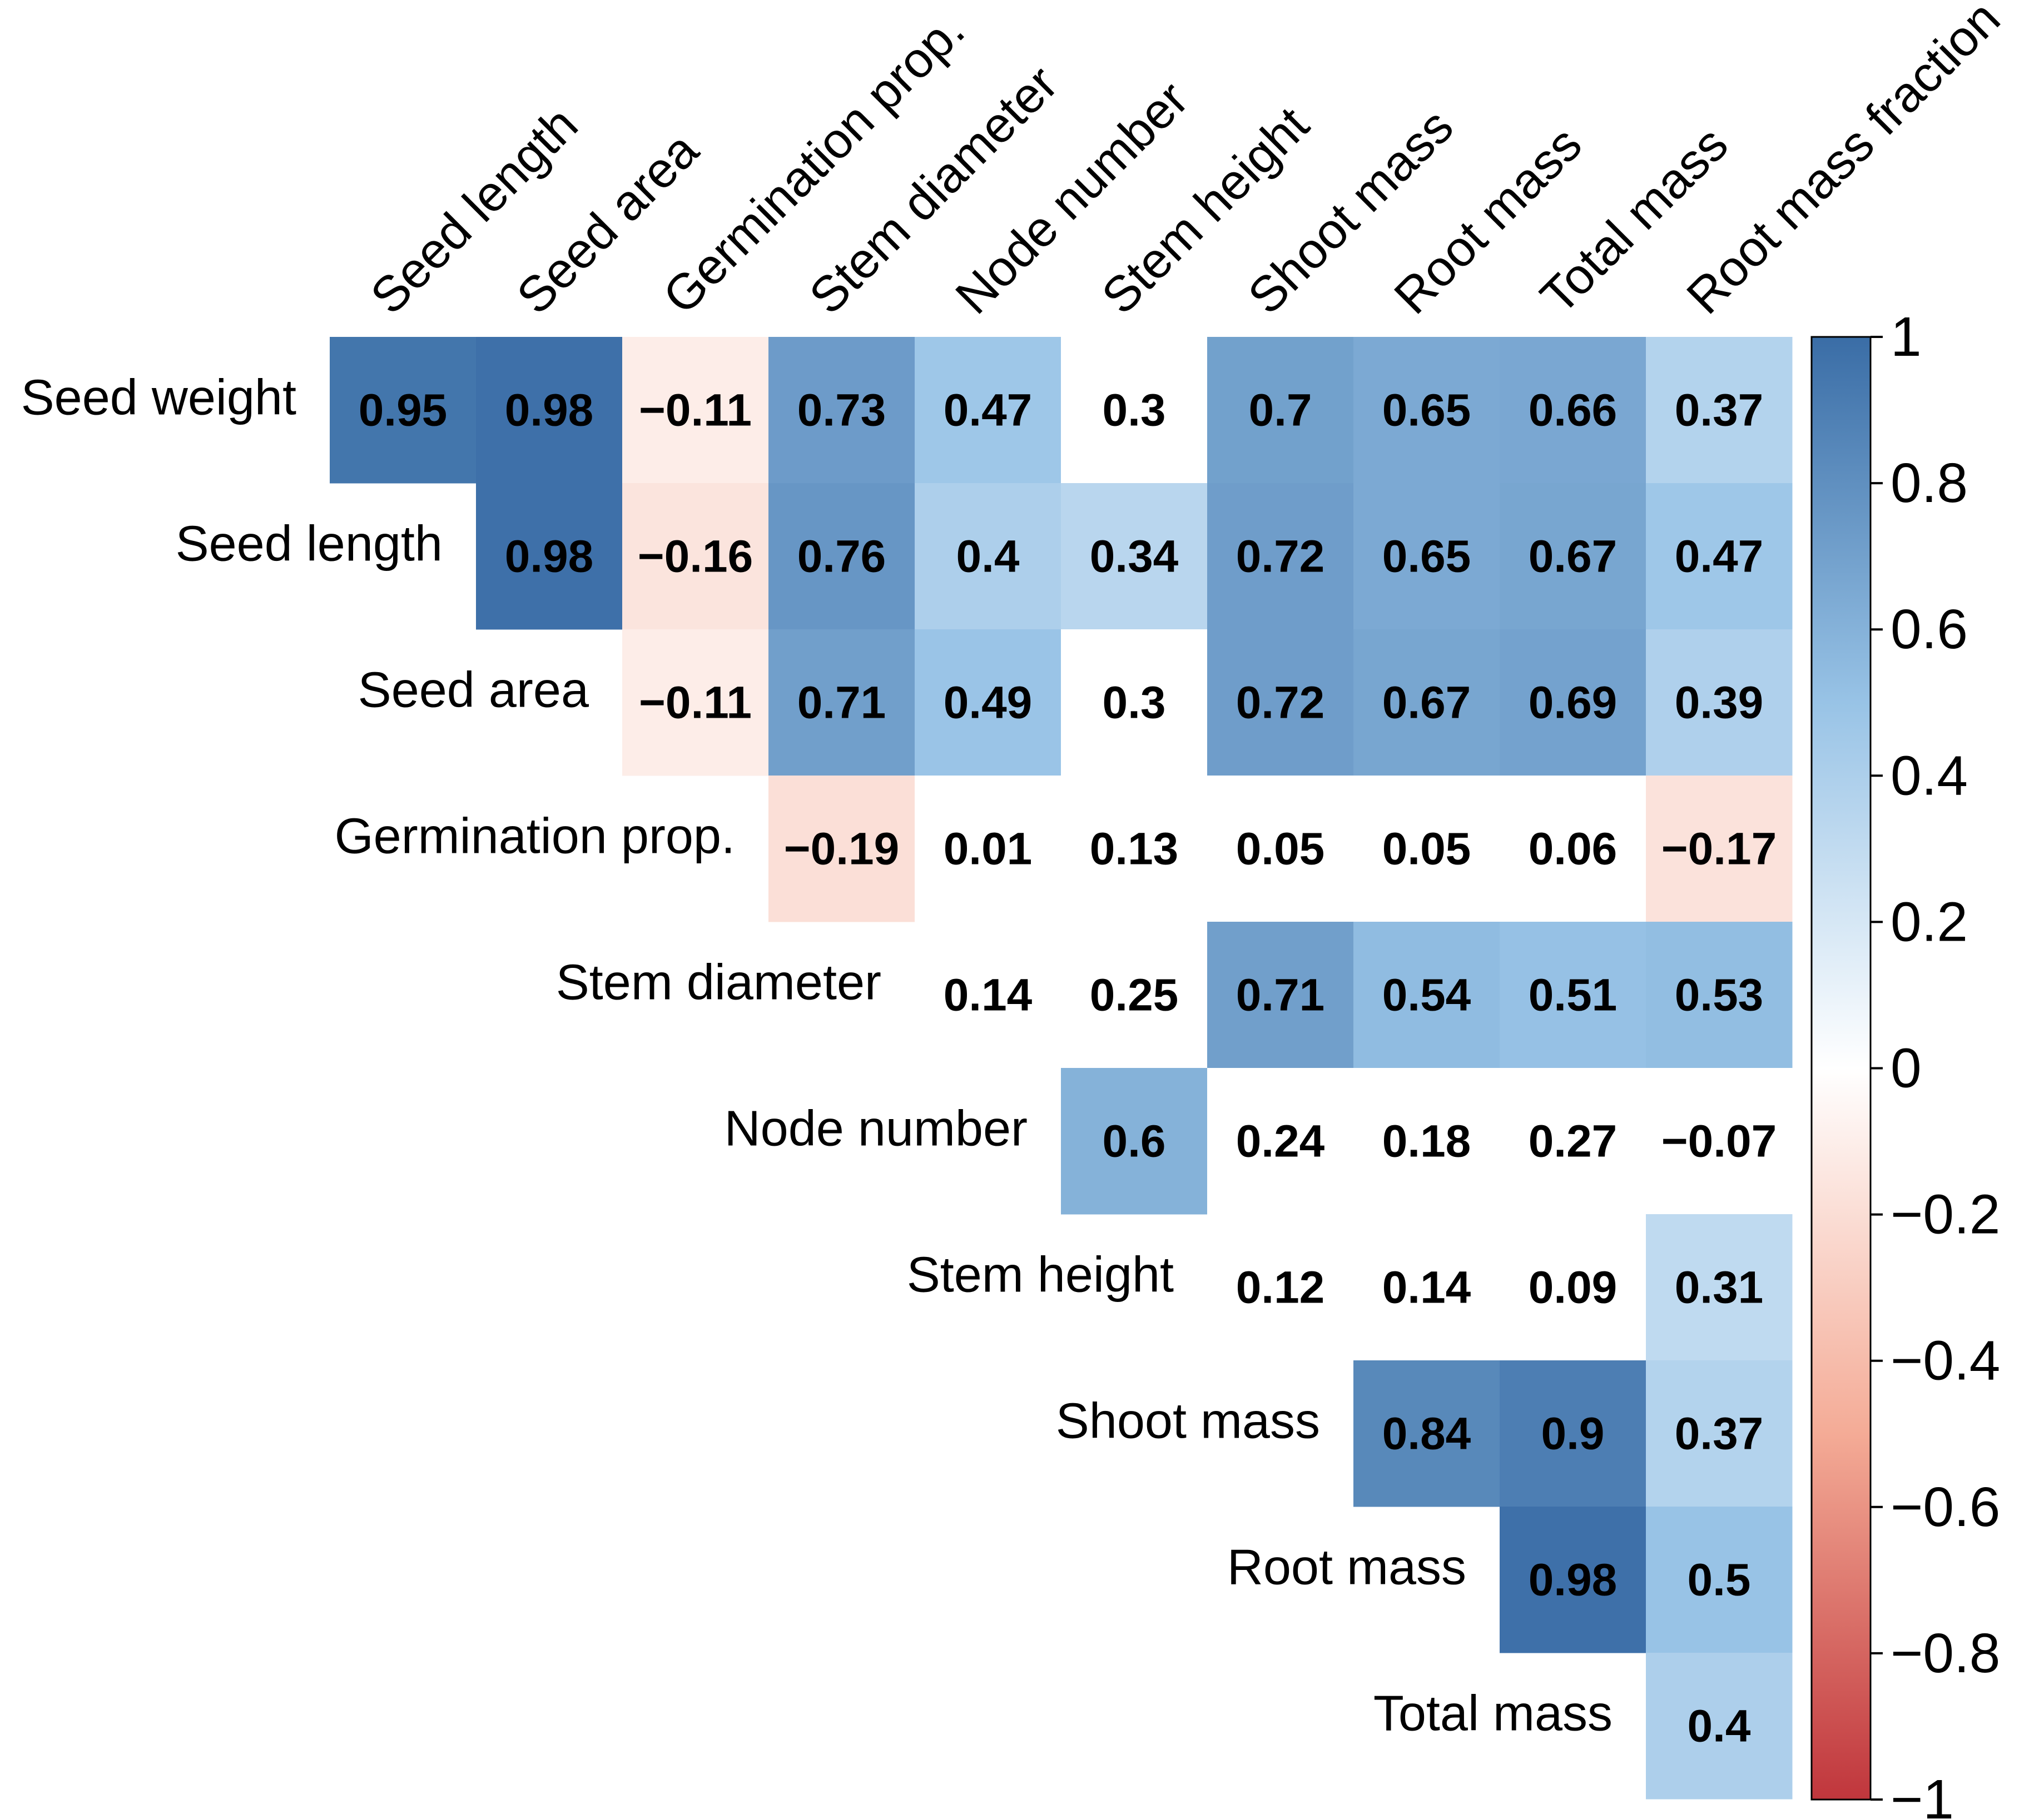 The width and height of the screenshot is (2044, 1819). What do you see at coordinates (1719, 995) in the screenshot?
I see `cell-value-label: 0.53` at bounding box center [1719, 995].